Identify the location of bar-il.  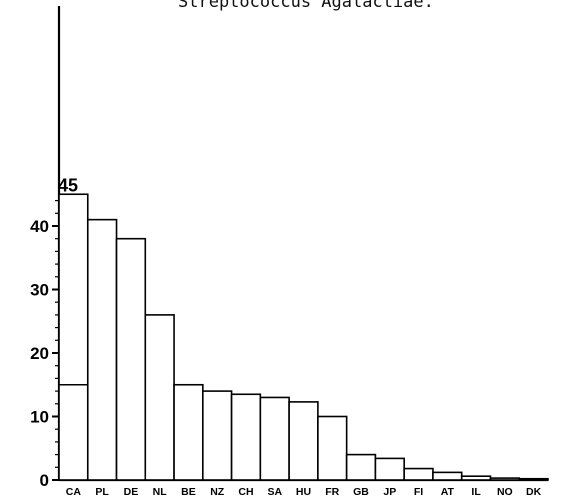
(476, 478).